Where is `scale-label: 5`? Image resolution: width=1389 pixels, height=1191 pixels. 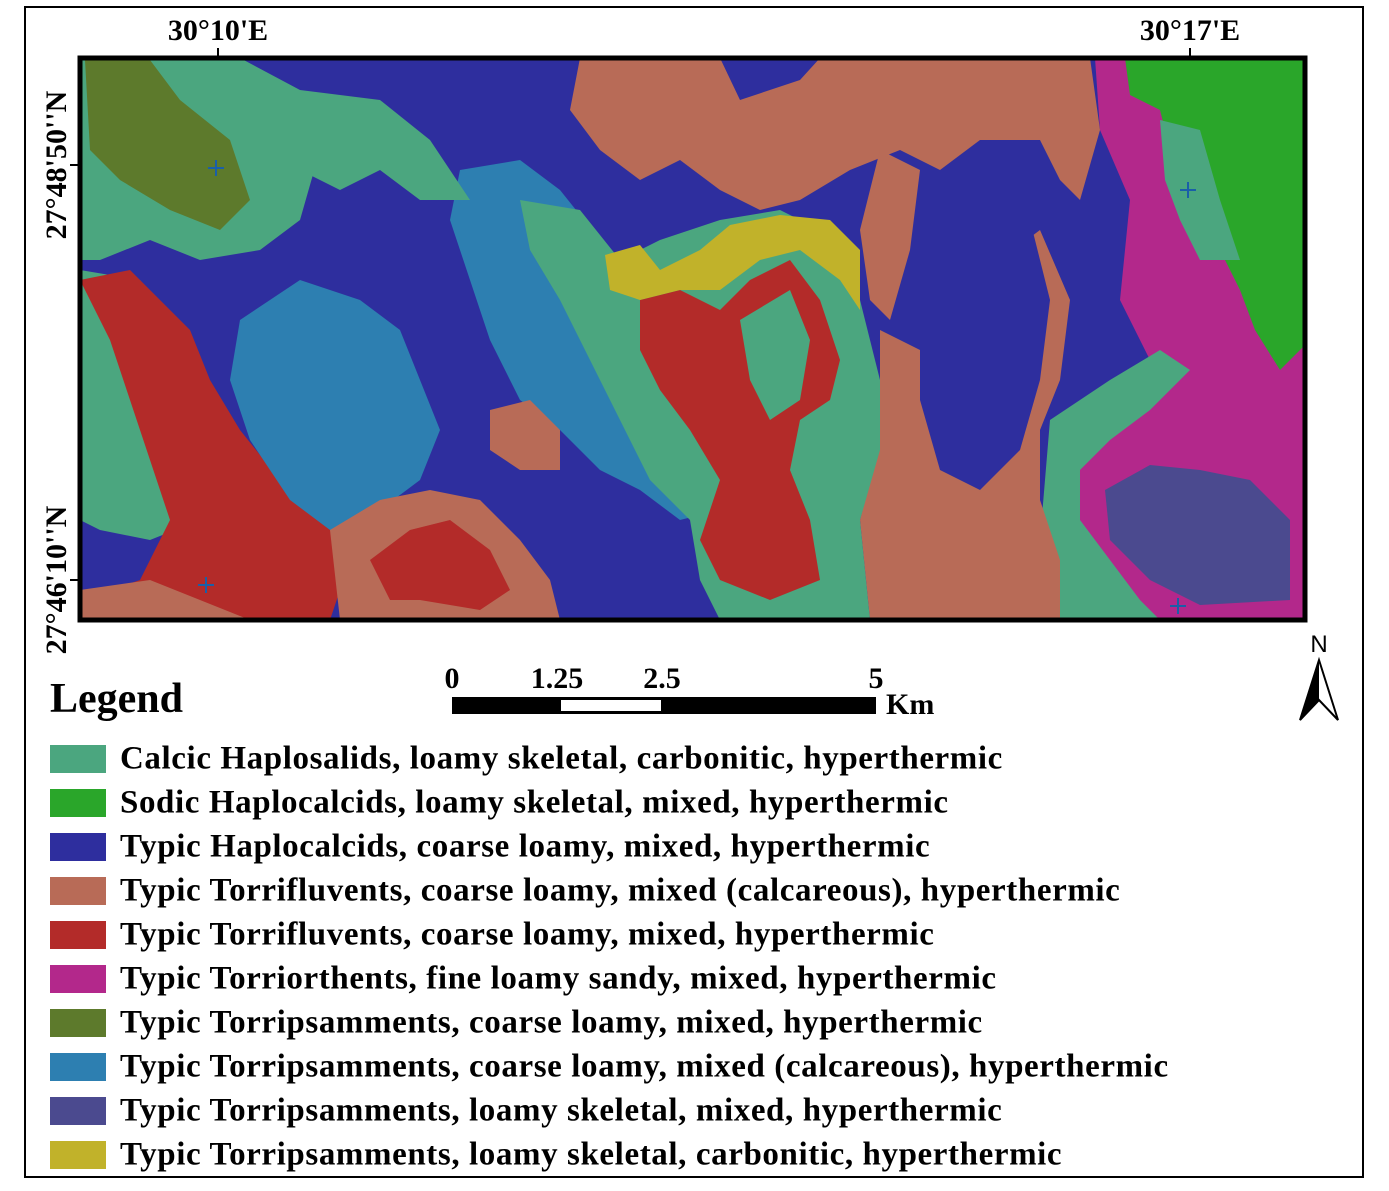
scale-label: 5 is located at coordinates (876, 678).